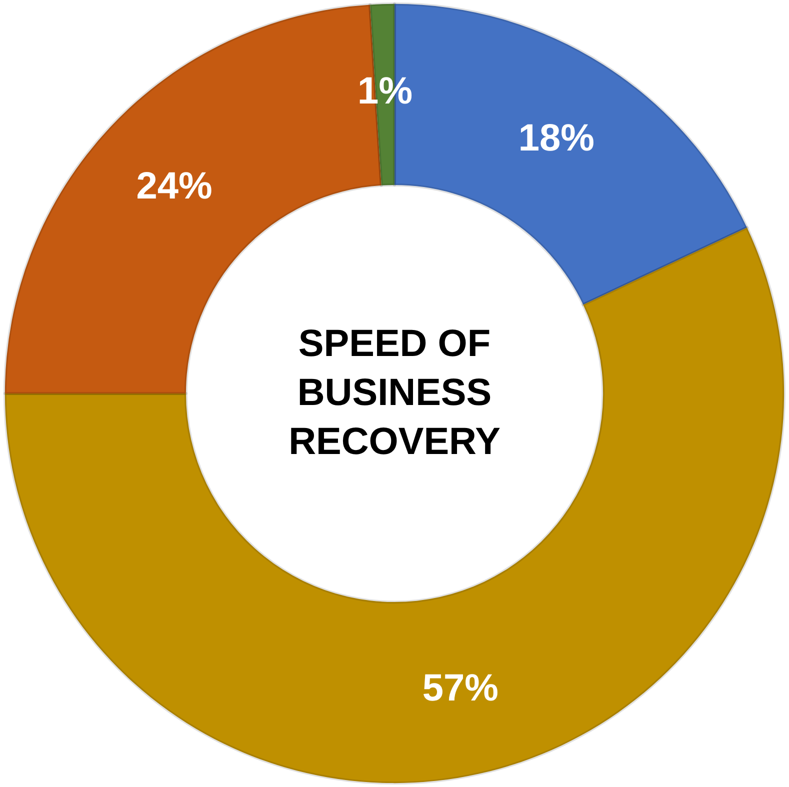 This screenshot has width=789, height=787. What do you see at coordinates (385, 91) in the screenshot?
I see `data-label: 1%` at bounding box center [385, 91].